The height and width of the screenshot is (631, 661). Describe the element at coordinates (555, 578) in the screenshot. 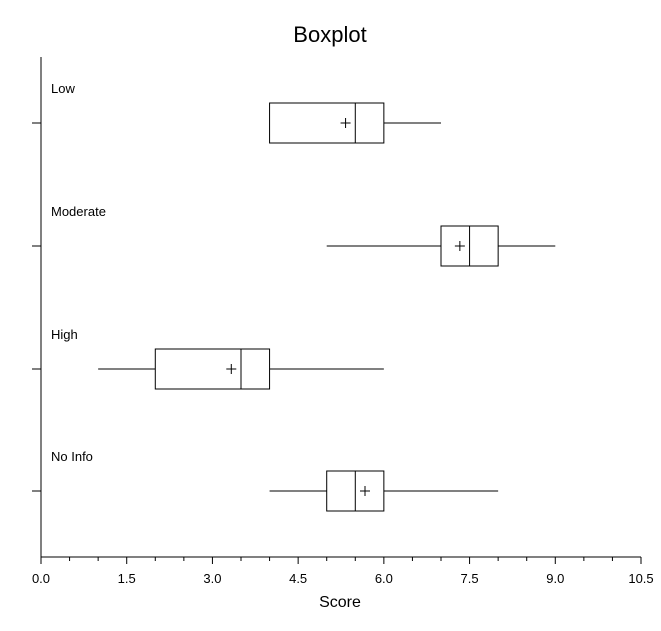

I see `x-tick-label: 9.0` at that location.